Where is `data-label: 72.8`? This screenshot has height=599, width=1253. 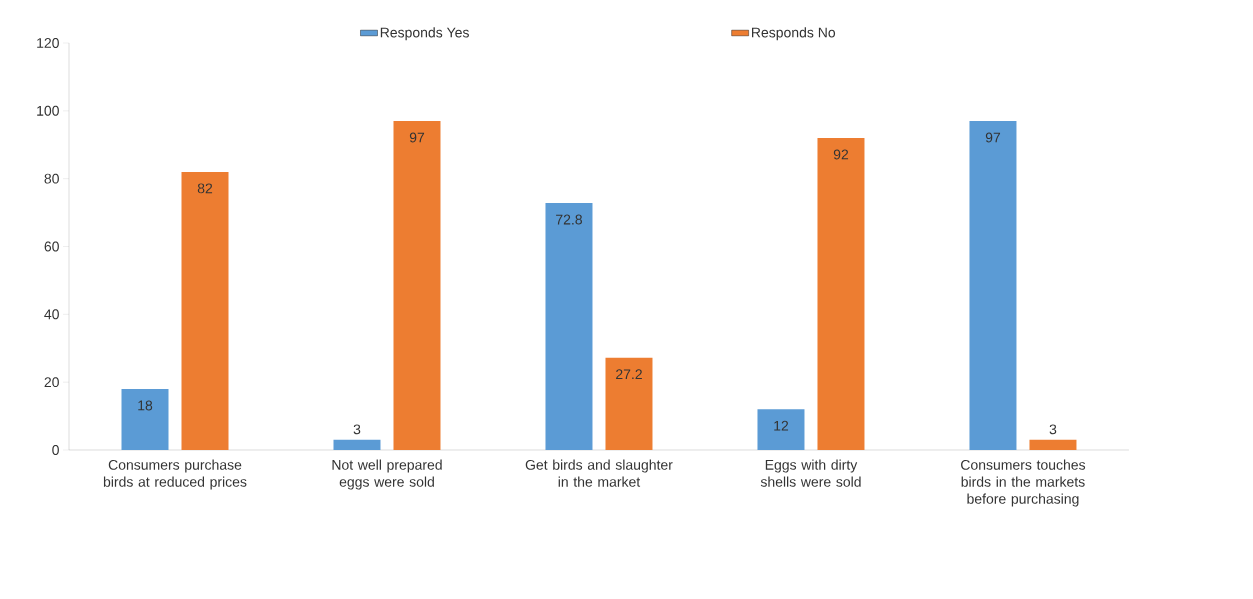
data-label: 72.8 is located at coordinates (569, 219).